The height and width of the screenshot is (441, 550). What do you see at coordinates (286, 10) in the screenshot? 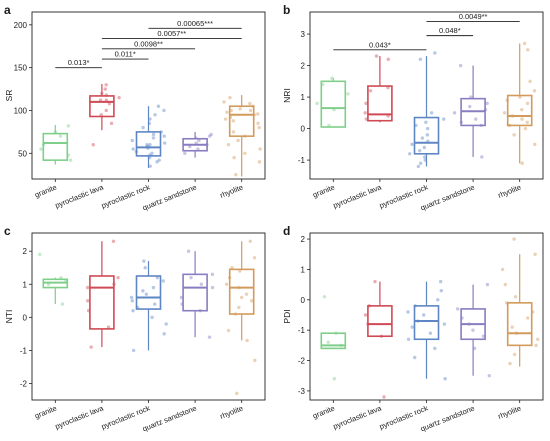
I see `panel-label: b` at bounding box center [286, 10].